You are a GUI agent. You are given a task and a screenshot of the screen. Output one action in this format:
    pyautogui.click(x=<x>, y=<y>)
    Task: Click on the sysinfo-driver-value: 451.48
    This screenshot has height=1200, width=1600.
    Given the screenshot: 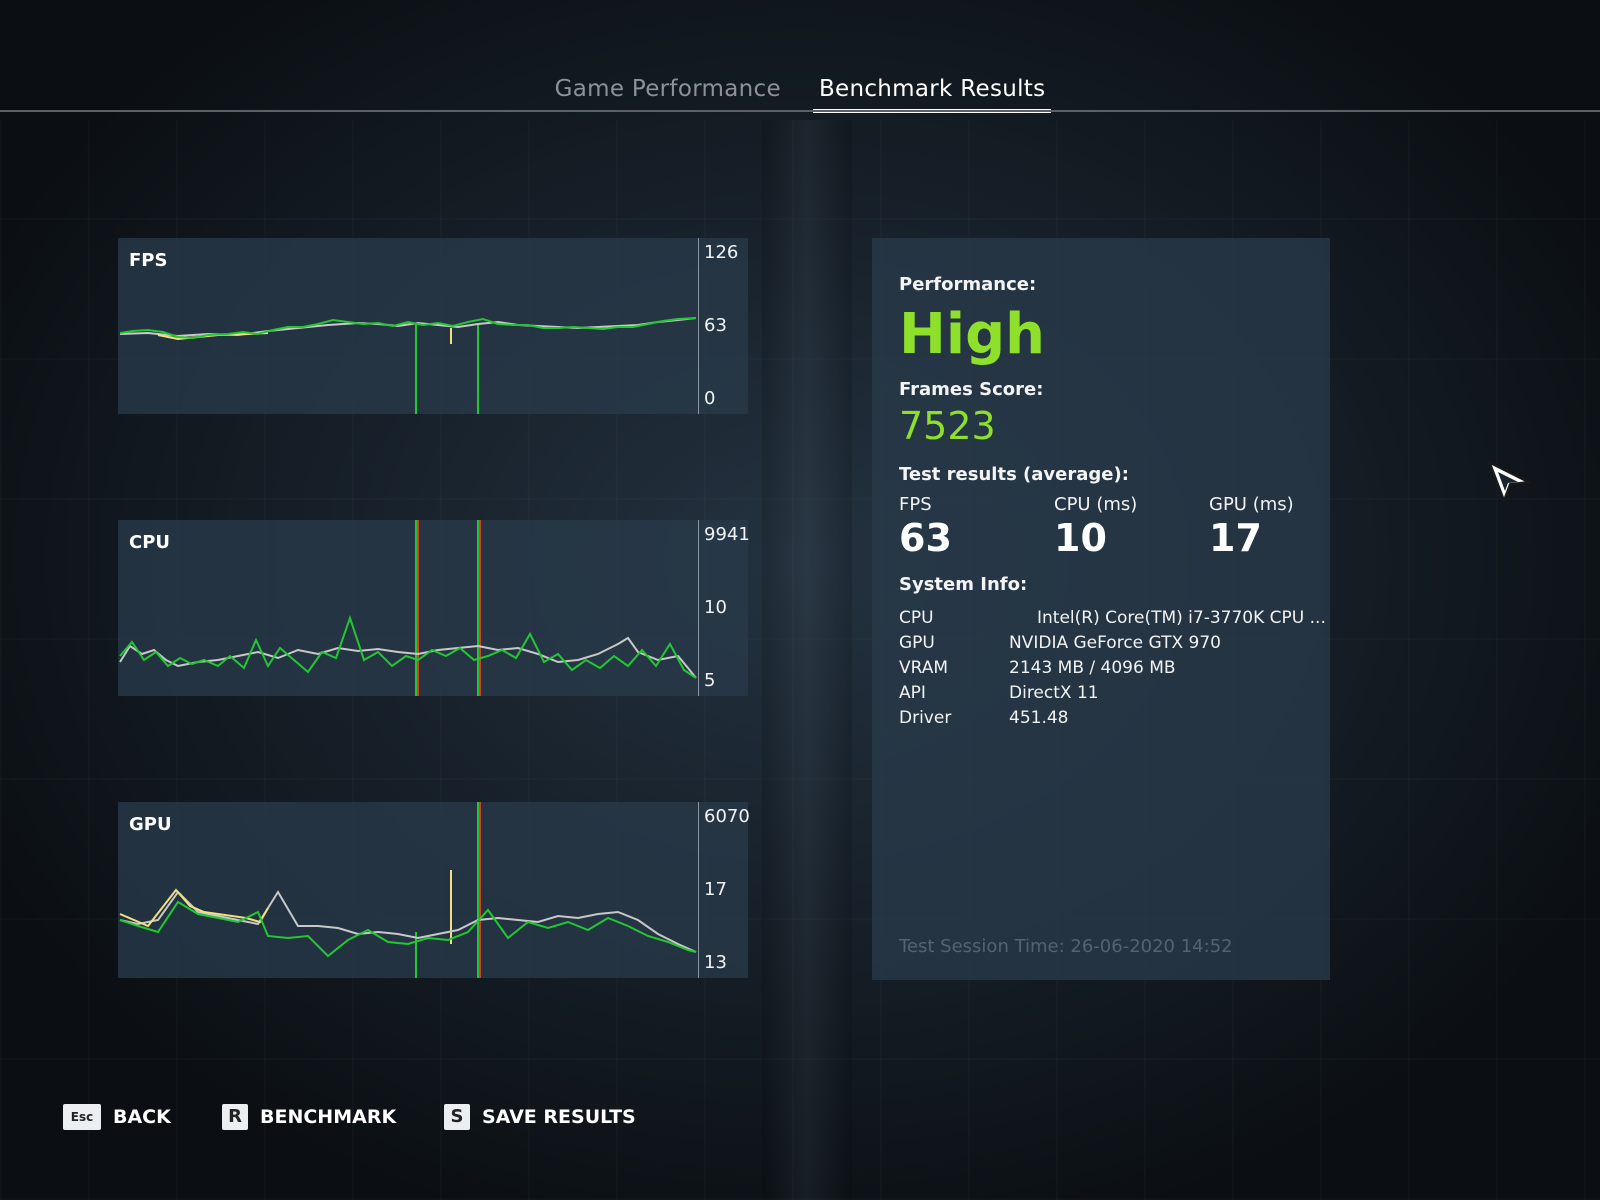 What is the action you would take?
    pyautogui.click(x=1039, y=718)
    